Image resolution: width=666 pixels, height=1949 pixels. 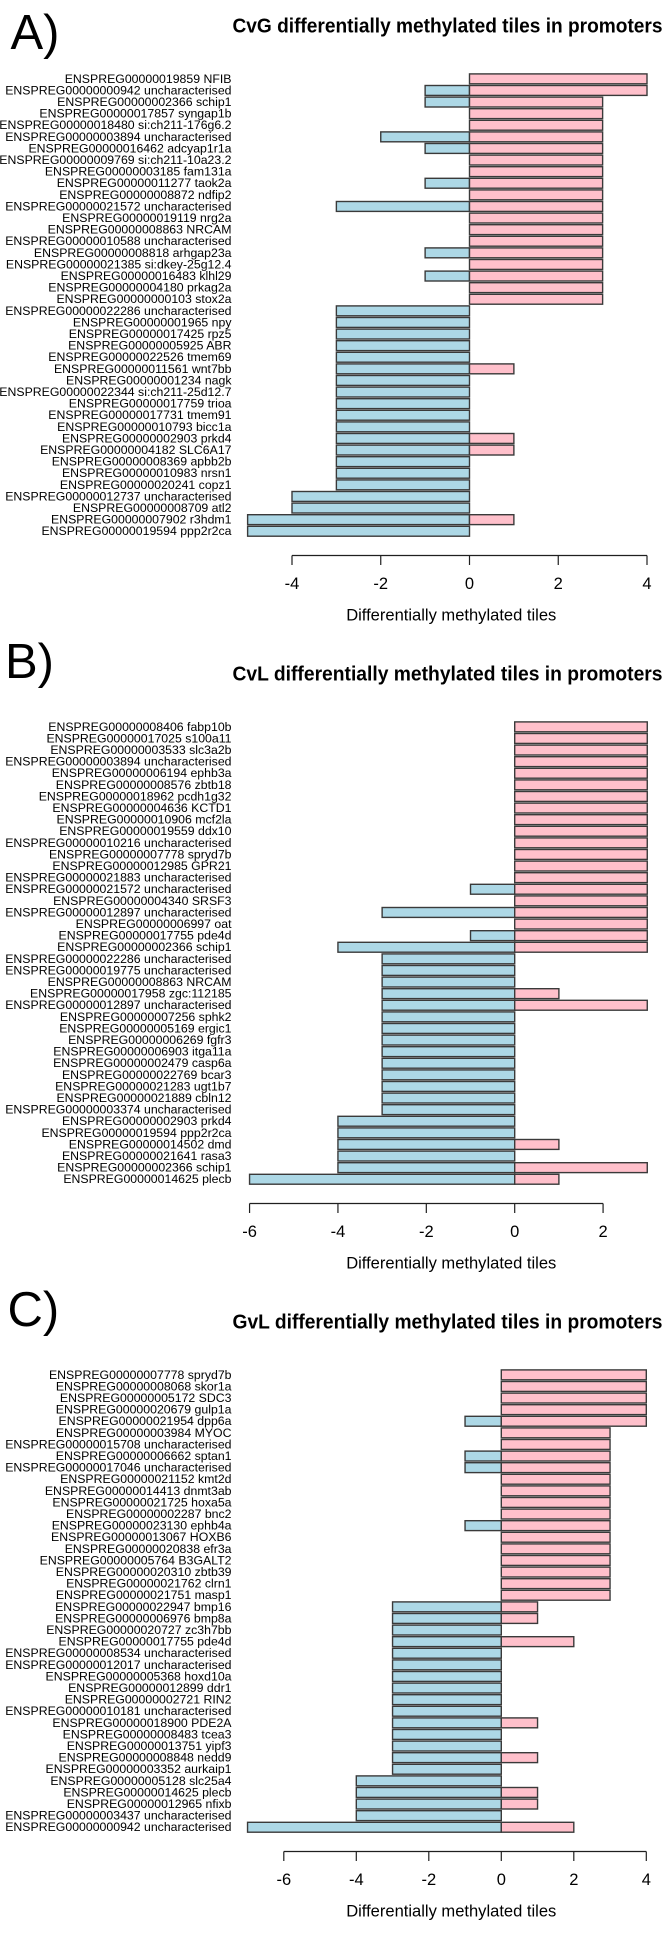 What do you see at coordinates (118, 878) in the screenshot?
I see `svg-text:ENSPREG00000021883 uncharacter: ENSPREG00000021883 uncharacterised` at bounding box center [118, 878].